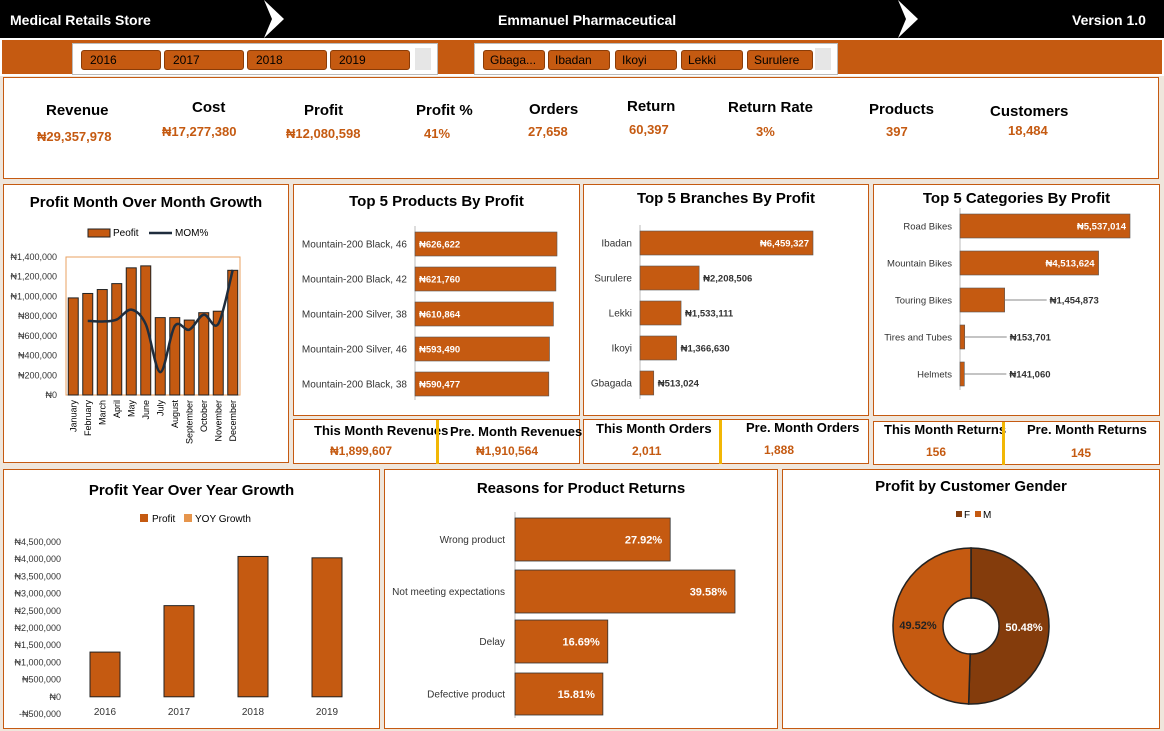  Describe the element at coordinates (324, 110) in the screenshot. I see `kpi-label-profit: Profit` at that location.